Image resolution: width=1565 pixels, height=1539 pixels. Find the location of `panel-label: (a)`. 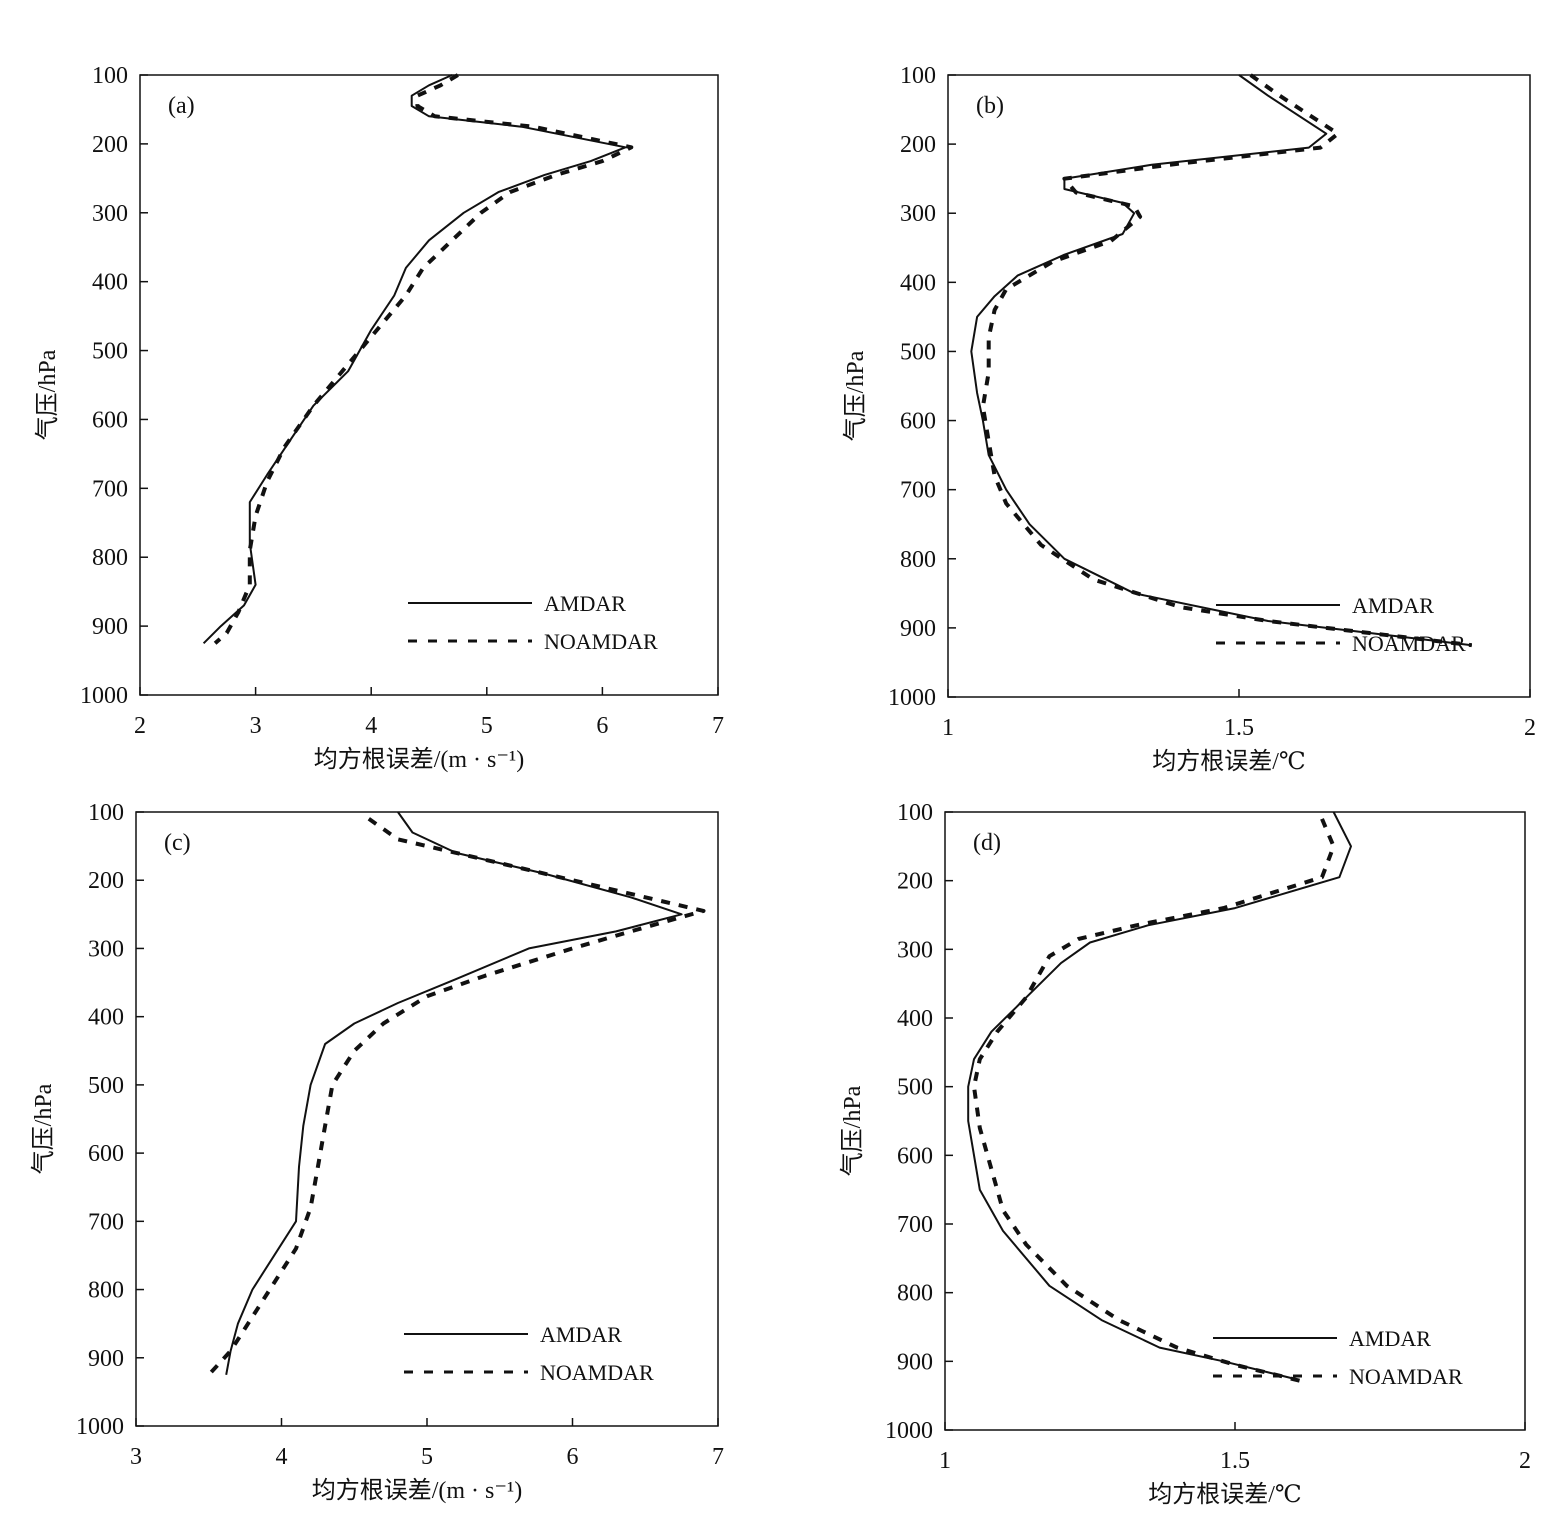

panel-label: (a) is located at coordinates (181, 106).